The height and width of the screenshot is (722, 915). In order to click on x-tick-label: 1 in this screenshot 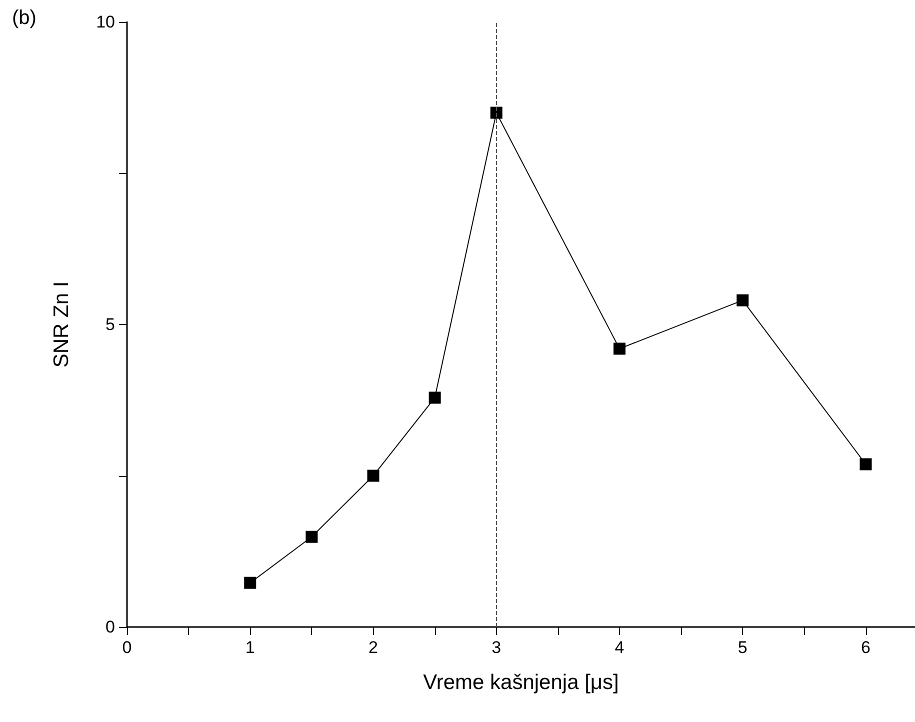, I will do `click(250, 647)`.